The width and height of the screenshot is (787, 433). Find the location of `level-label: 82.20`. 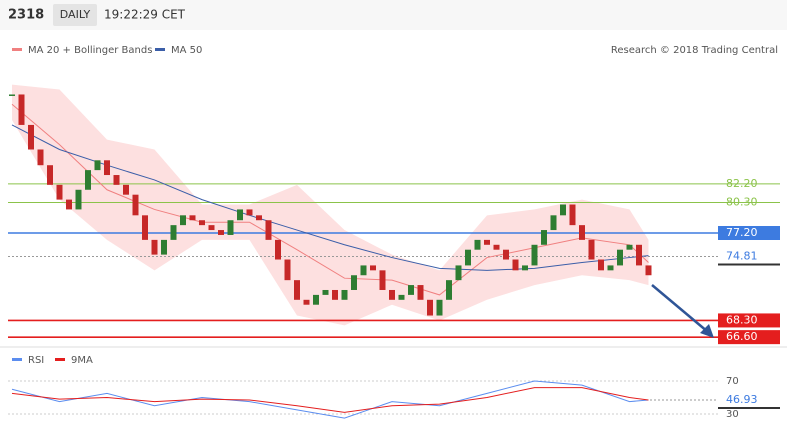

level-label: 82.20 is located at coordinates (742, 183).